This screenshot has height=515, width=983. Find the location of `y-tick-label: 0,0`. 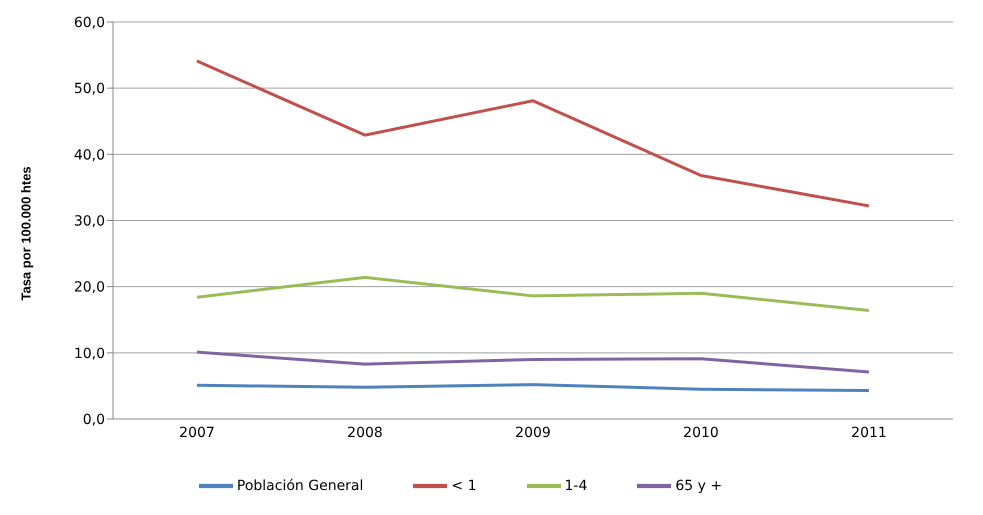

y-tick-label: 0,0 is located at coordinates (93, 420).